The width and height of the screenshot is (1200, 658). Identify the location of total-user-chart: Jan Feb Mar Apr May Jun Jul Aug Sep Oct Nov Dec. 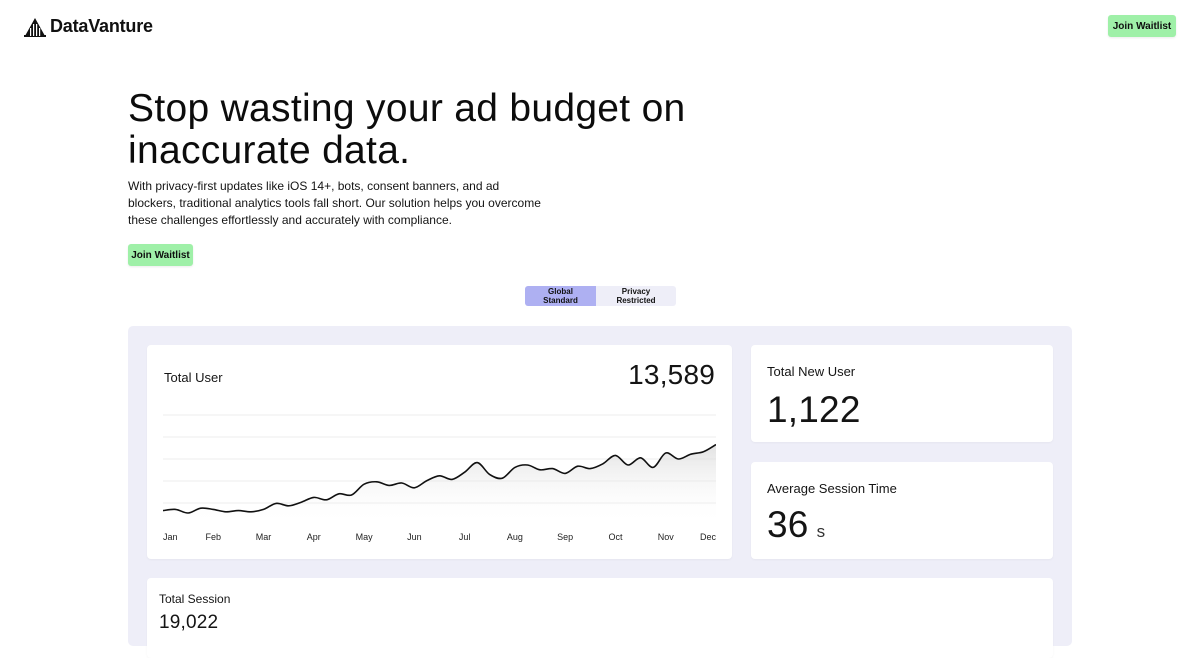
(439, 478).